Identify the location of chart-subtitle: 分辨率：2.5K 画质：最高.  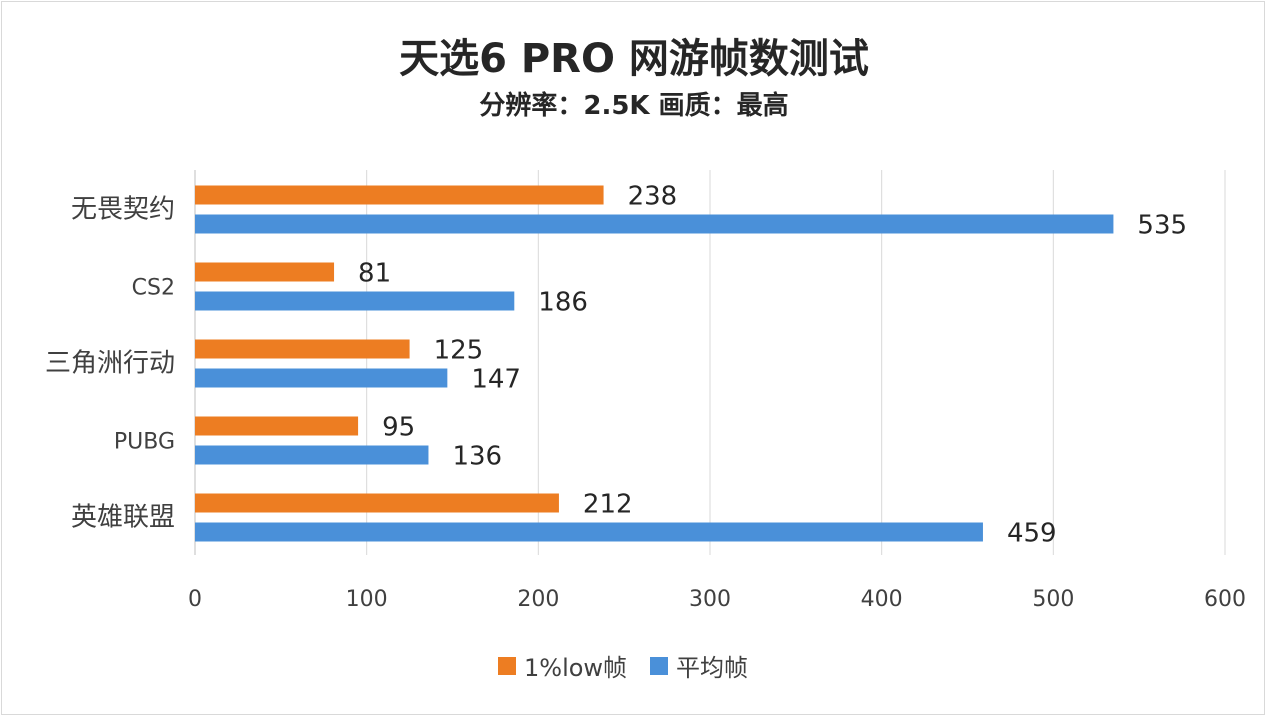
(633, 105).